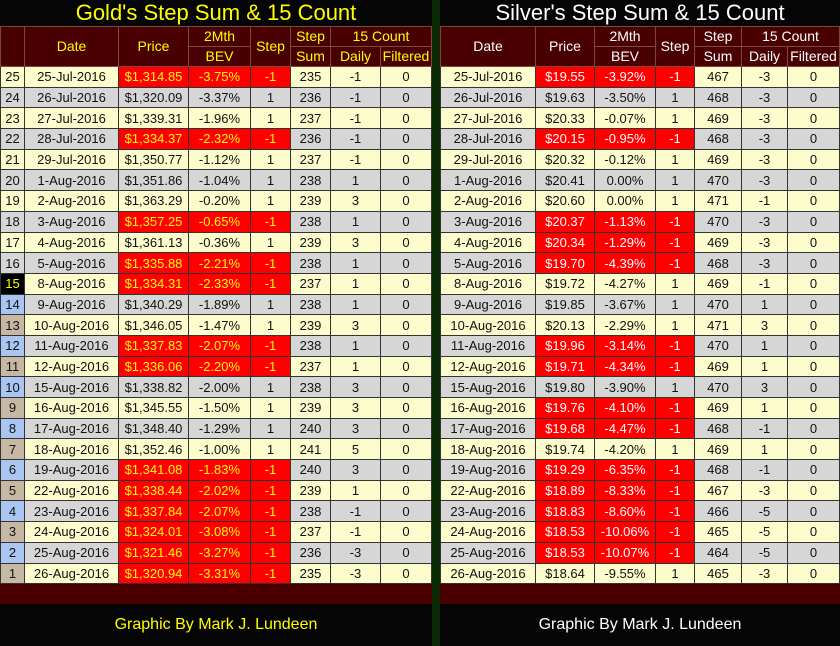 The image size is (840, 646). What do you see at coordinates (718, 573) in the screenshot?
I see `step-sum-cell: 465` at bounding box center [718, 573].